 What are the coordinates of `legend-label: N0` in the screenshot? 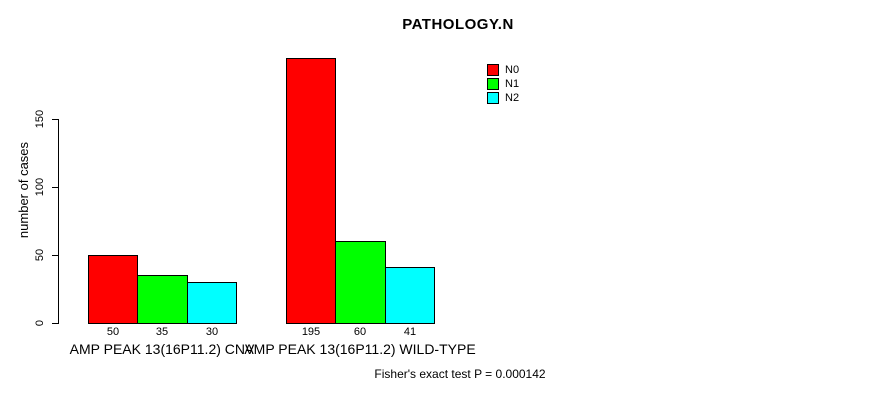 It's located at (512, 69).